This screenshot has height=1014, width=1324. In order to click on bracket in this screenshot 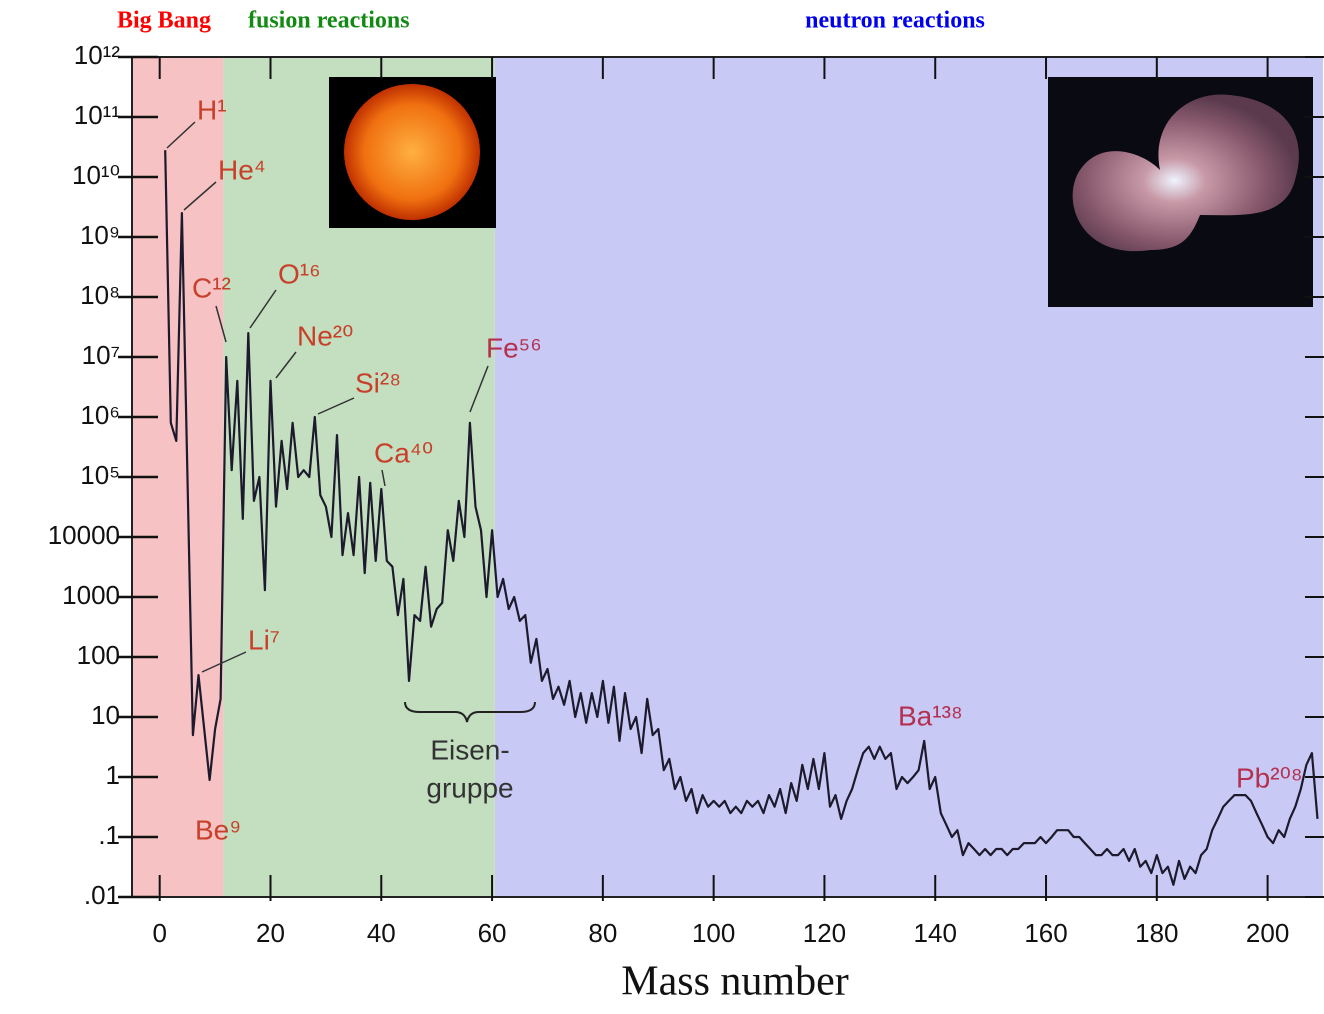, I will do `click(470, 712)`.